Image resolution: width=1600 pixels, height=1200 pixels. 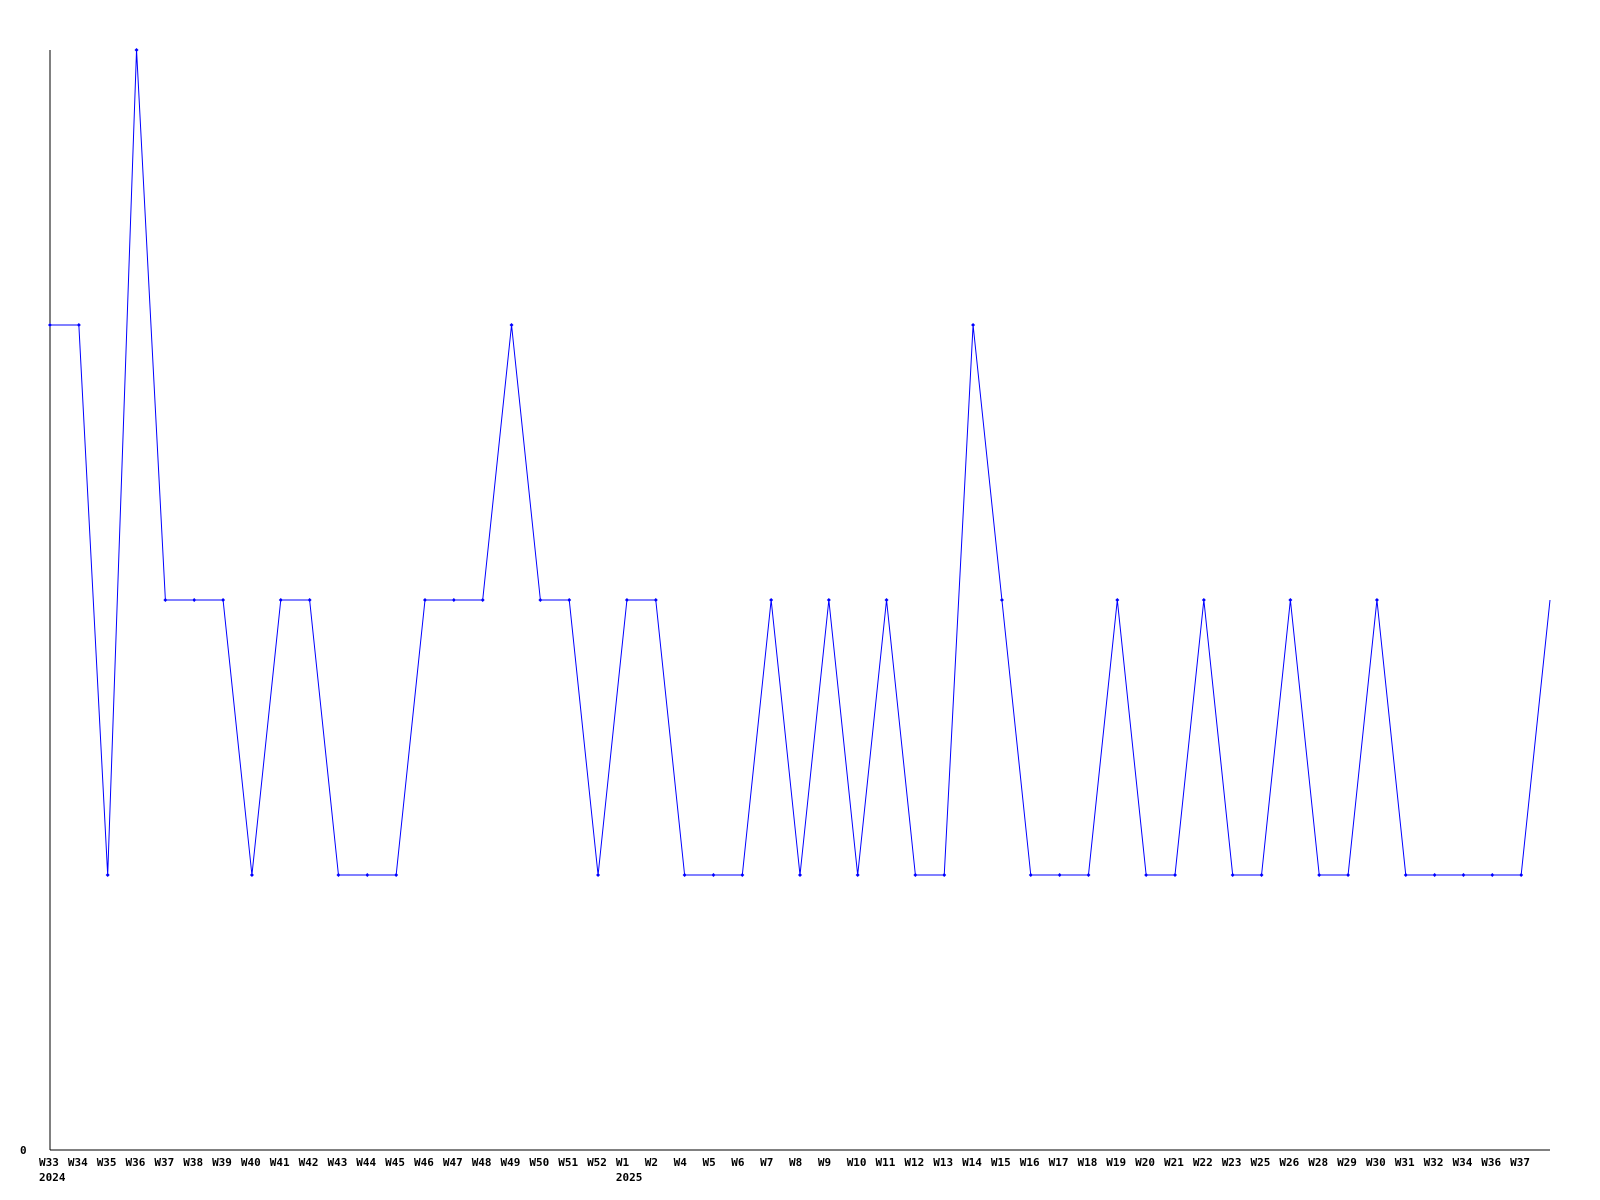 I want to click on x-tick-label: W46, so click(x=424, y=1162).